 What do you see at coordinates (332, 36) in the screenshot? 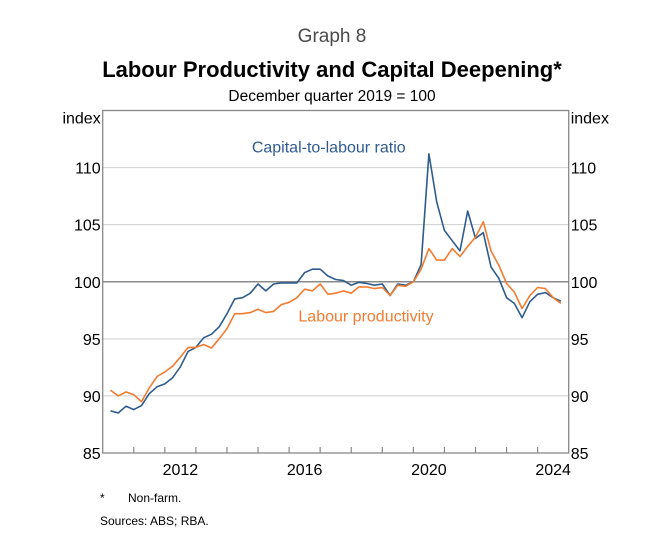
I see `graph-number: Graph 8` at bounding box center [332, 36].